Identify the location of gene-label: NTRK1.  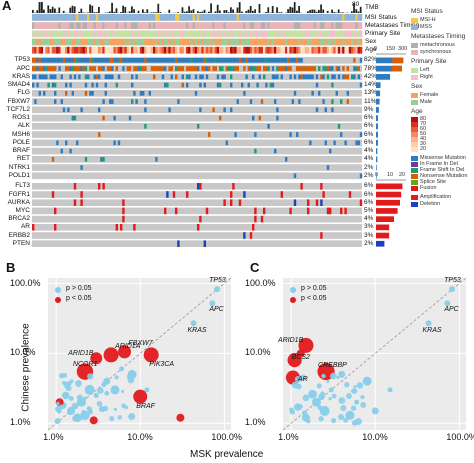
(19, 167).